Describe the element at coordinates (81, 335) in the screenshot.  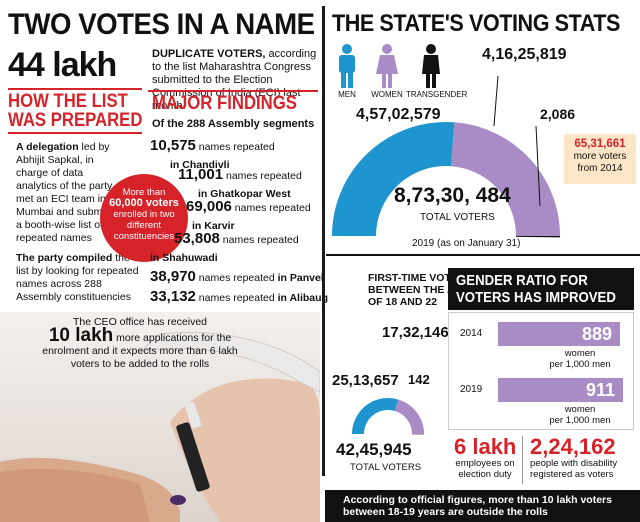
I see `ceo-big: 10 lakh` at that location.